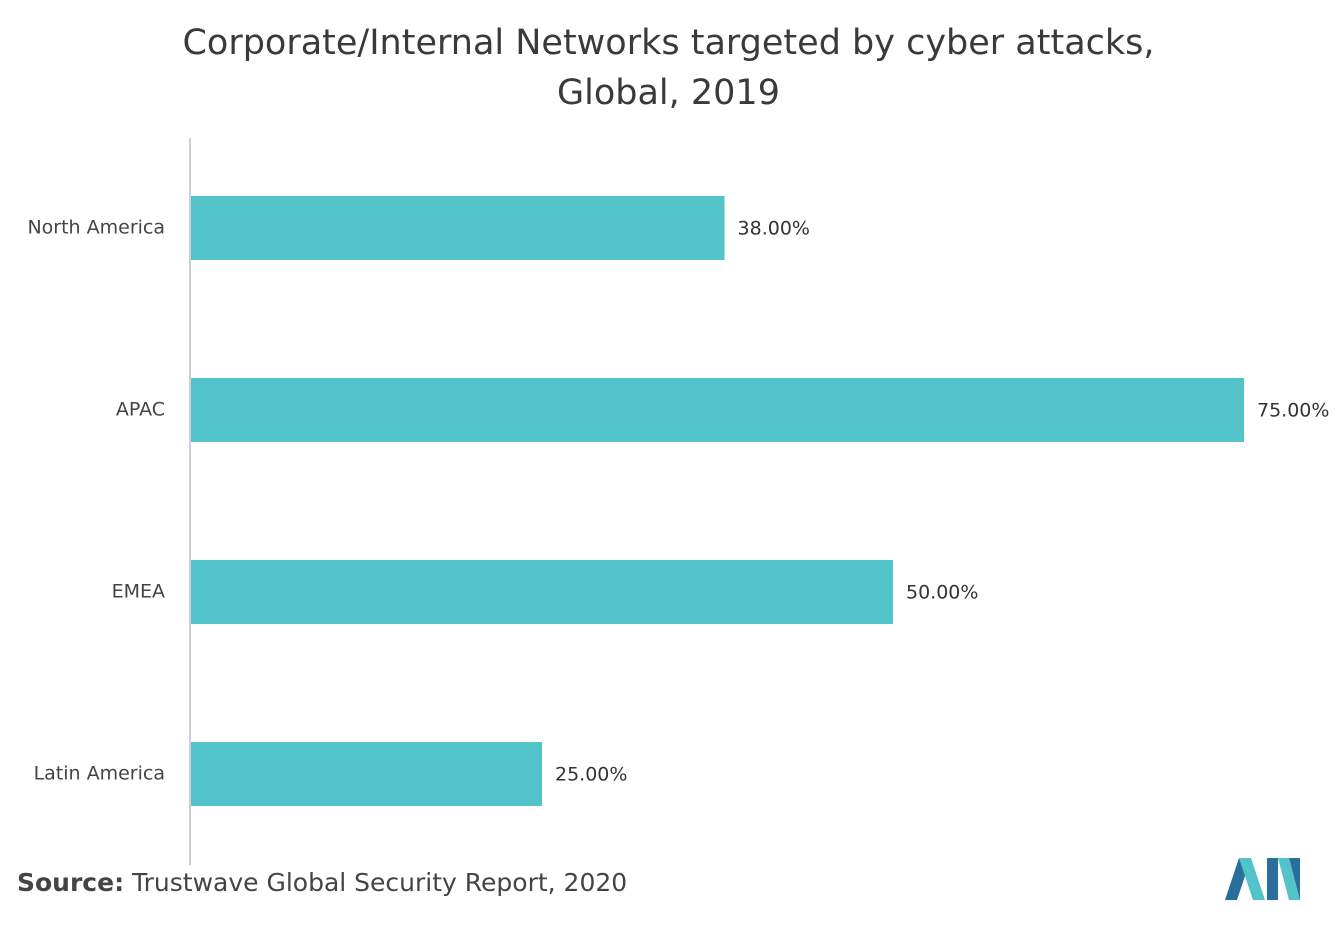 This screenshot has height=925, width=1337. I want to click on category-tick-label: Latin America, so click(99, 774).